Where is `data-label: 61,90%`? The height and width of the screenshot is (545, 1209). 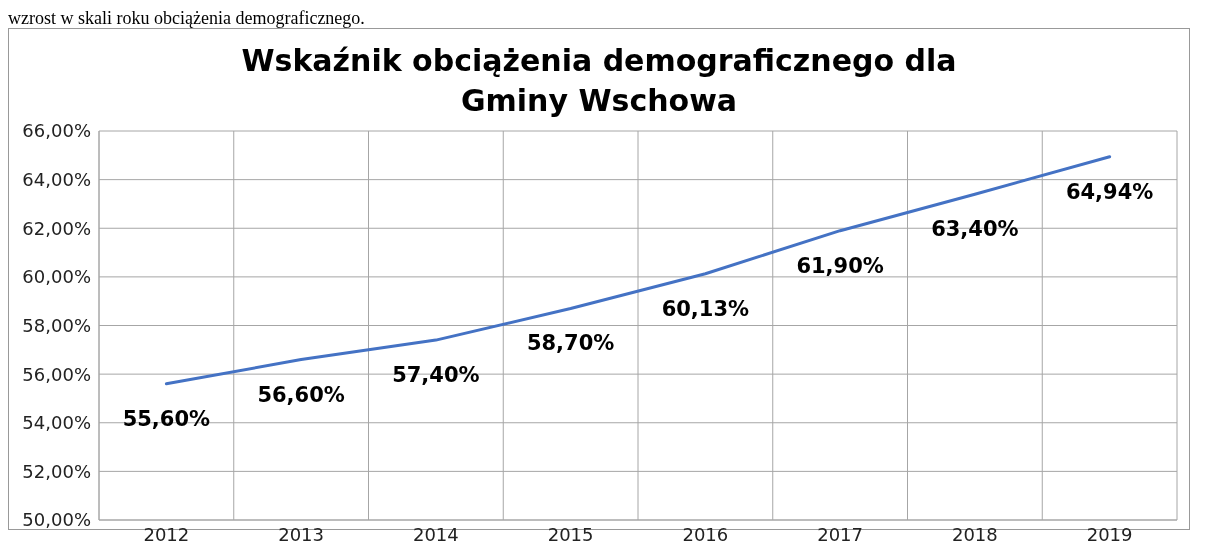
data-label: 61,90% is located at coordinates (840, 265).